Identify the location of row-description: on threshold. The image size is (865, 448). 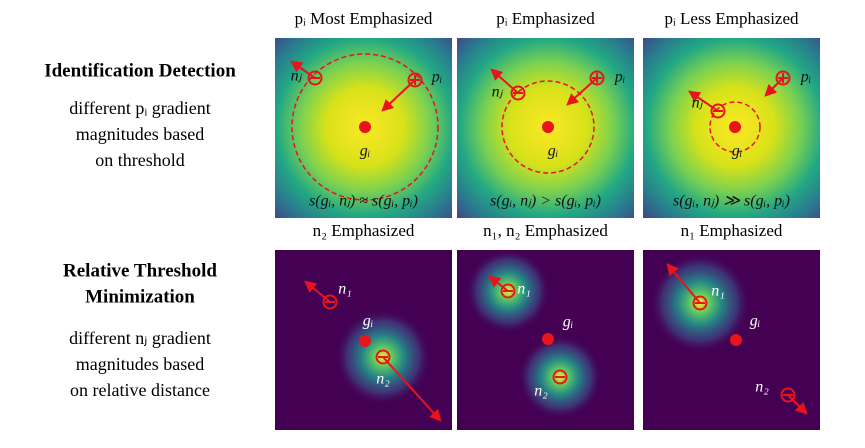
(140, 160).